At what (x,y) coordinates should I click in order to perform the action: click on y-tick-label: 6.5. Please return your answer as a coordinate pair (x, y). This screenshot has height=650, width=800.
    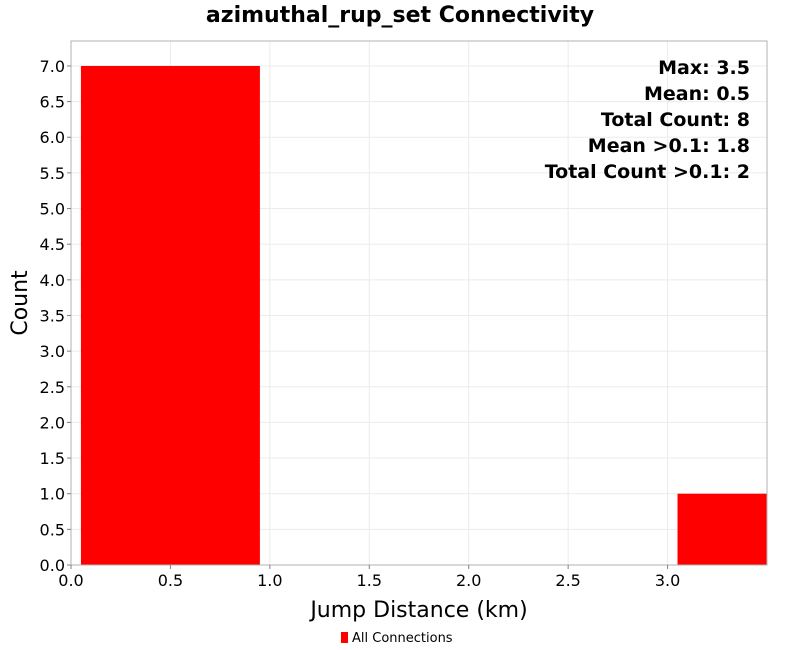
    Looking at the image, I should click on (52, 102).